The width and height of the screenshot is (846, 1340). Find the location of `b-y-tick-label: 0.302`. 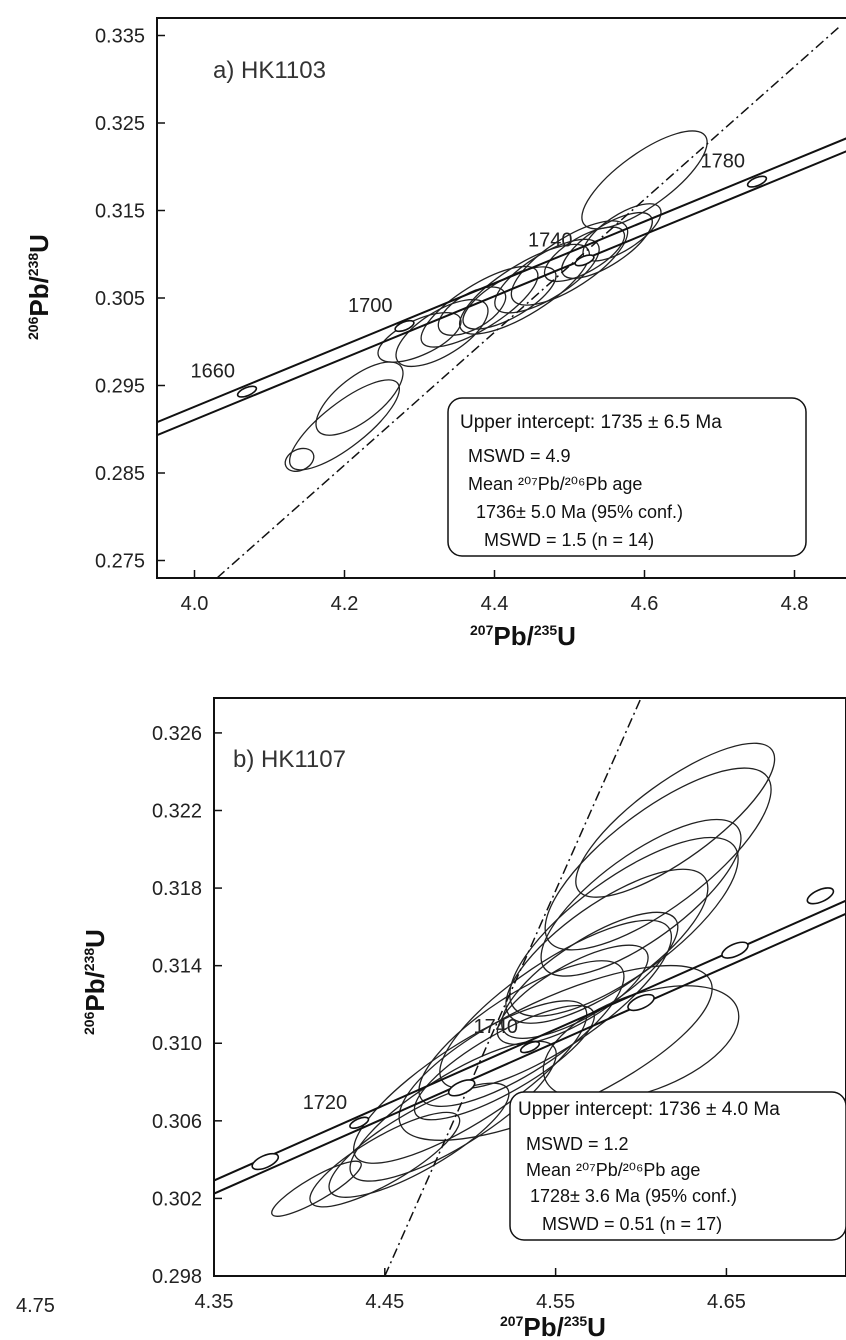

b-y-tick-label: 0.302 is located at coordinates (177, 1199).